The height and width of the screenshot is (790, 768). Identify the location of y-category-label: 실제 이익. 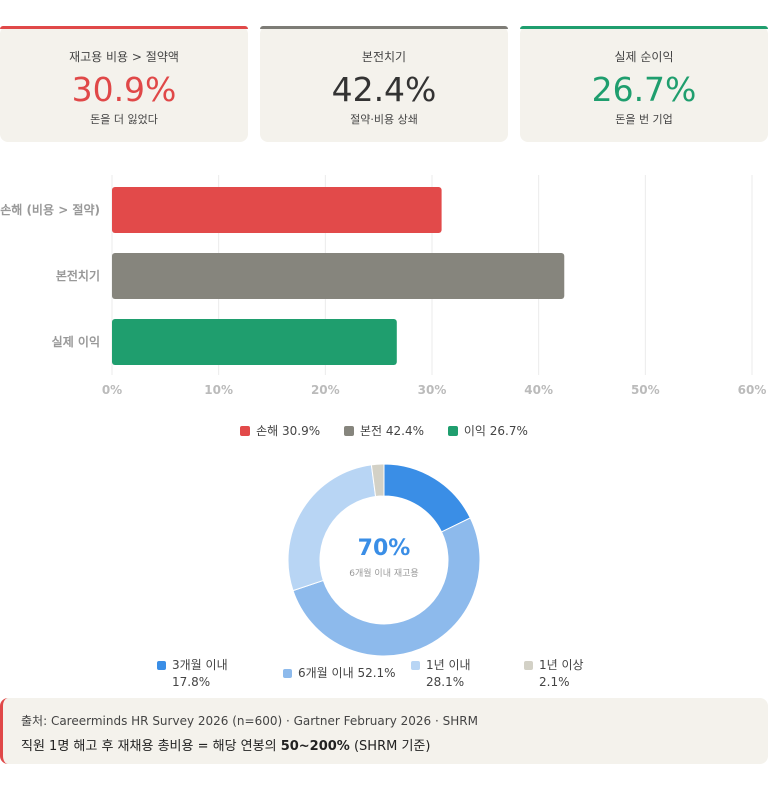
(76, 341).